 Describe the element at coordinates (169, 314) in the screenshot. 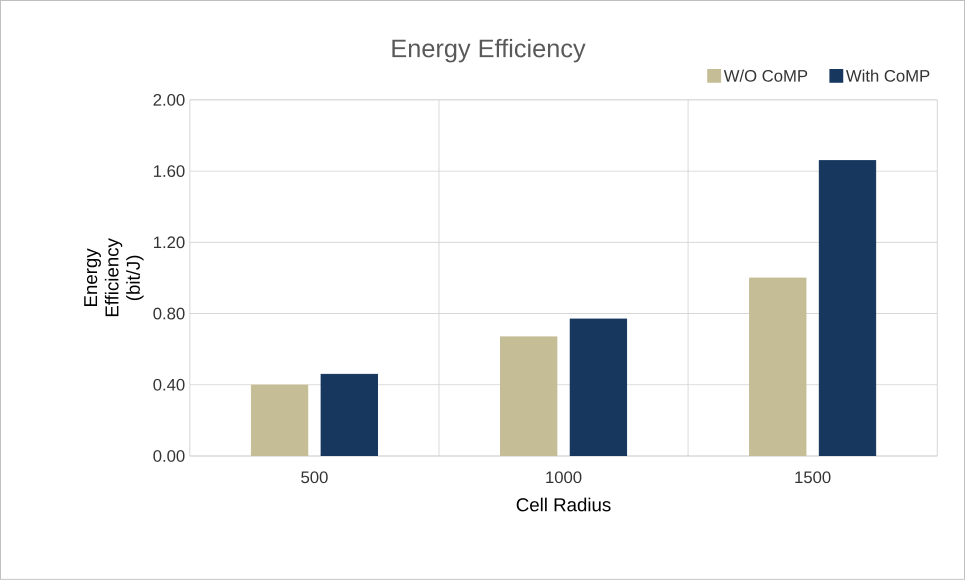

I see `y-tick-label: 0.80` at that location.